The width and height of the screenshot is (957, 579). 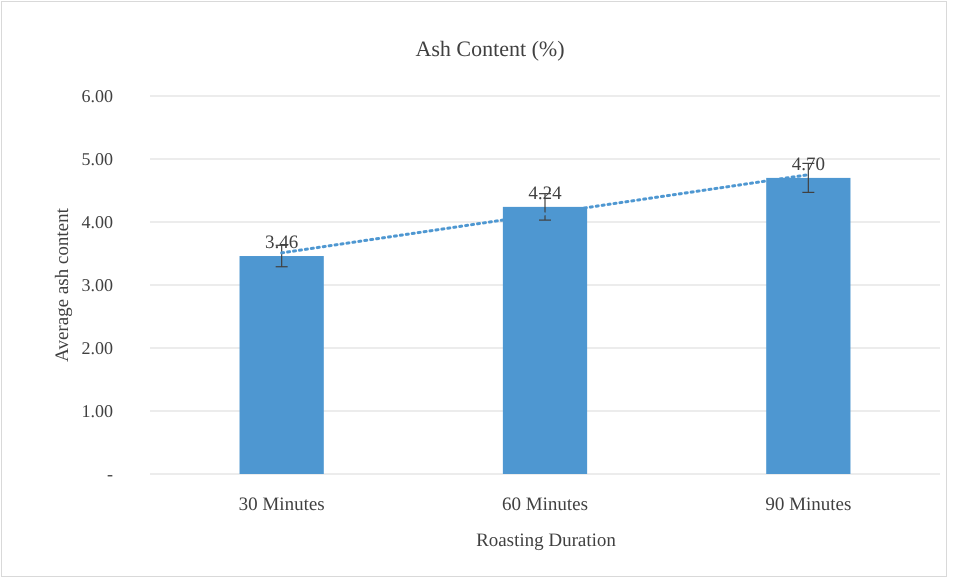 What do you see at coordinates (97, 96) in the screenshot?
I see `y-tick-label: 6.00` at bounding box center [97, 96].